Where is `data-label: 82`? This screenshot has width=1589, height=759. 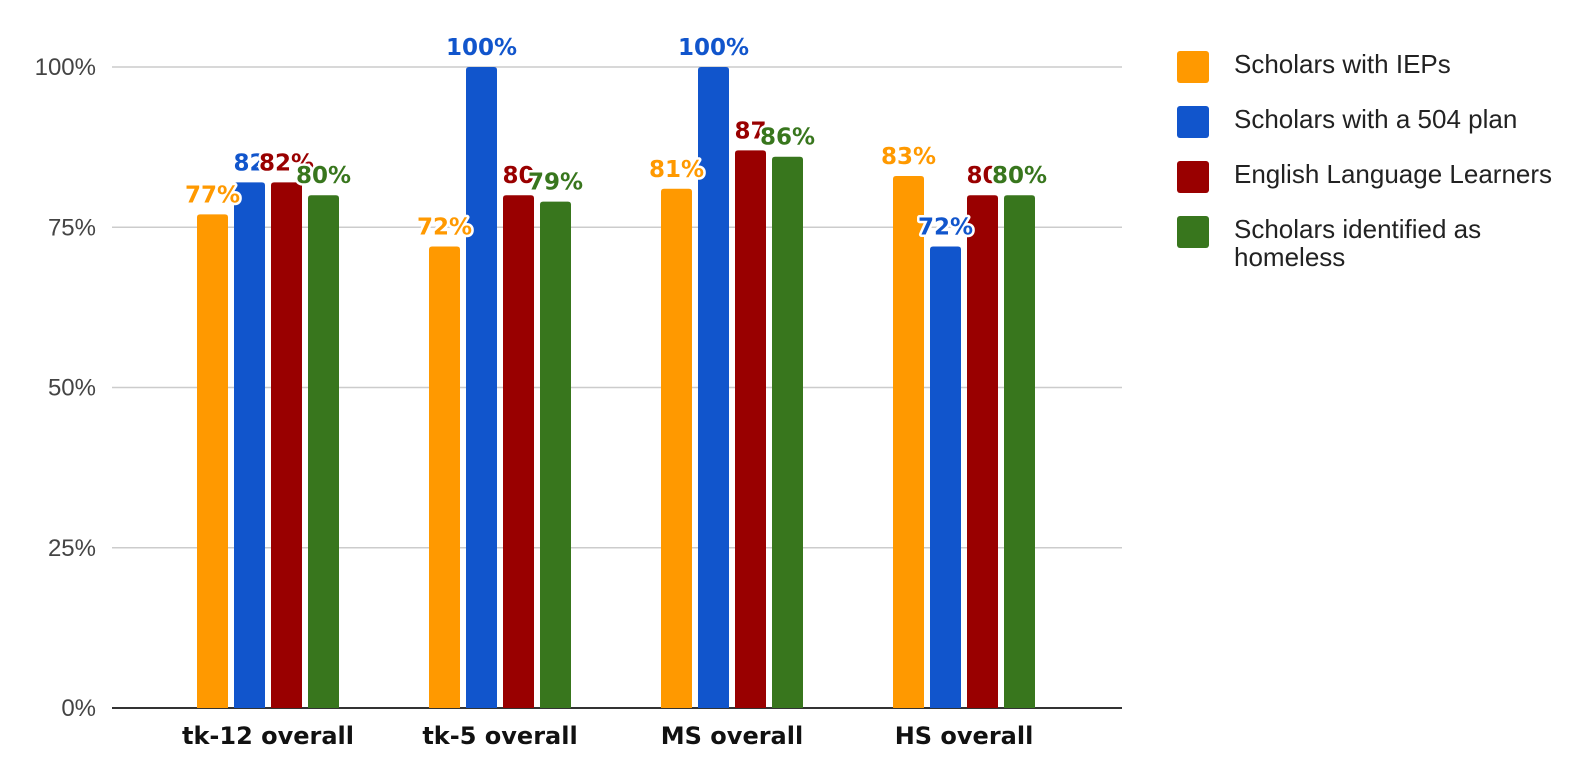 data-label: 82 is located at coordinates (249, 163).